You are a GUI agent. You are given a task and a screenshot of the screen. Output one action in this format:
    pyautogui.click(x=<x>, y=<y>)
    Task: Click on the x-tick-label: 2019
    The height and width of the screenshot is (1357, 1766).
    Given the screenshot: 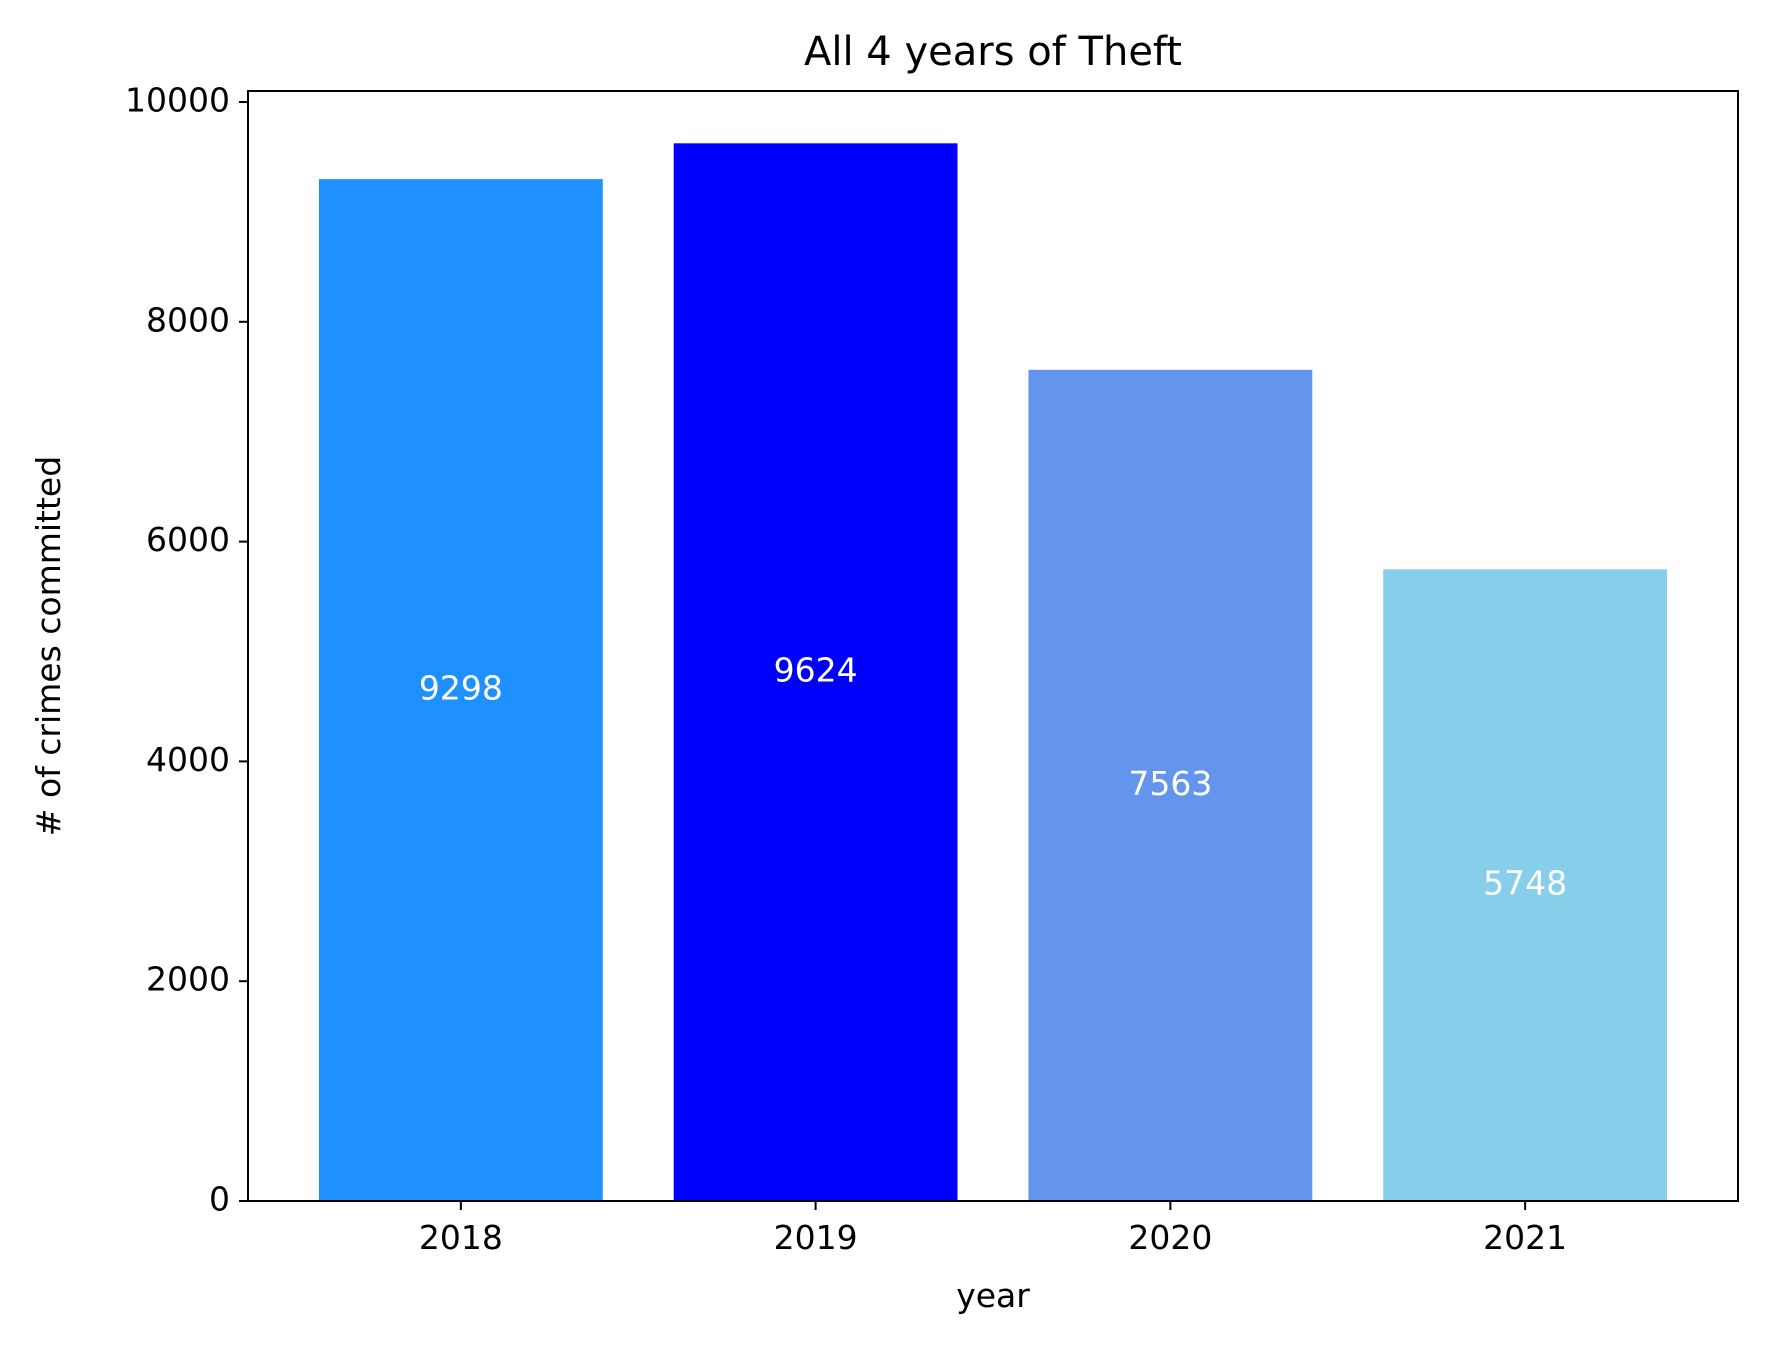 What is the action you would take?
    pyautogui.click(x=816, y=1237)
    